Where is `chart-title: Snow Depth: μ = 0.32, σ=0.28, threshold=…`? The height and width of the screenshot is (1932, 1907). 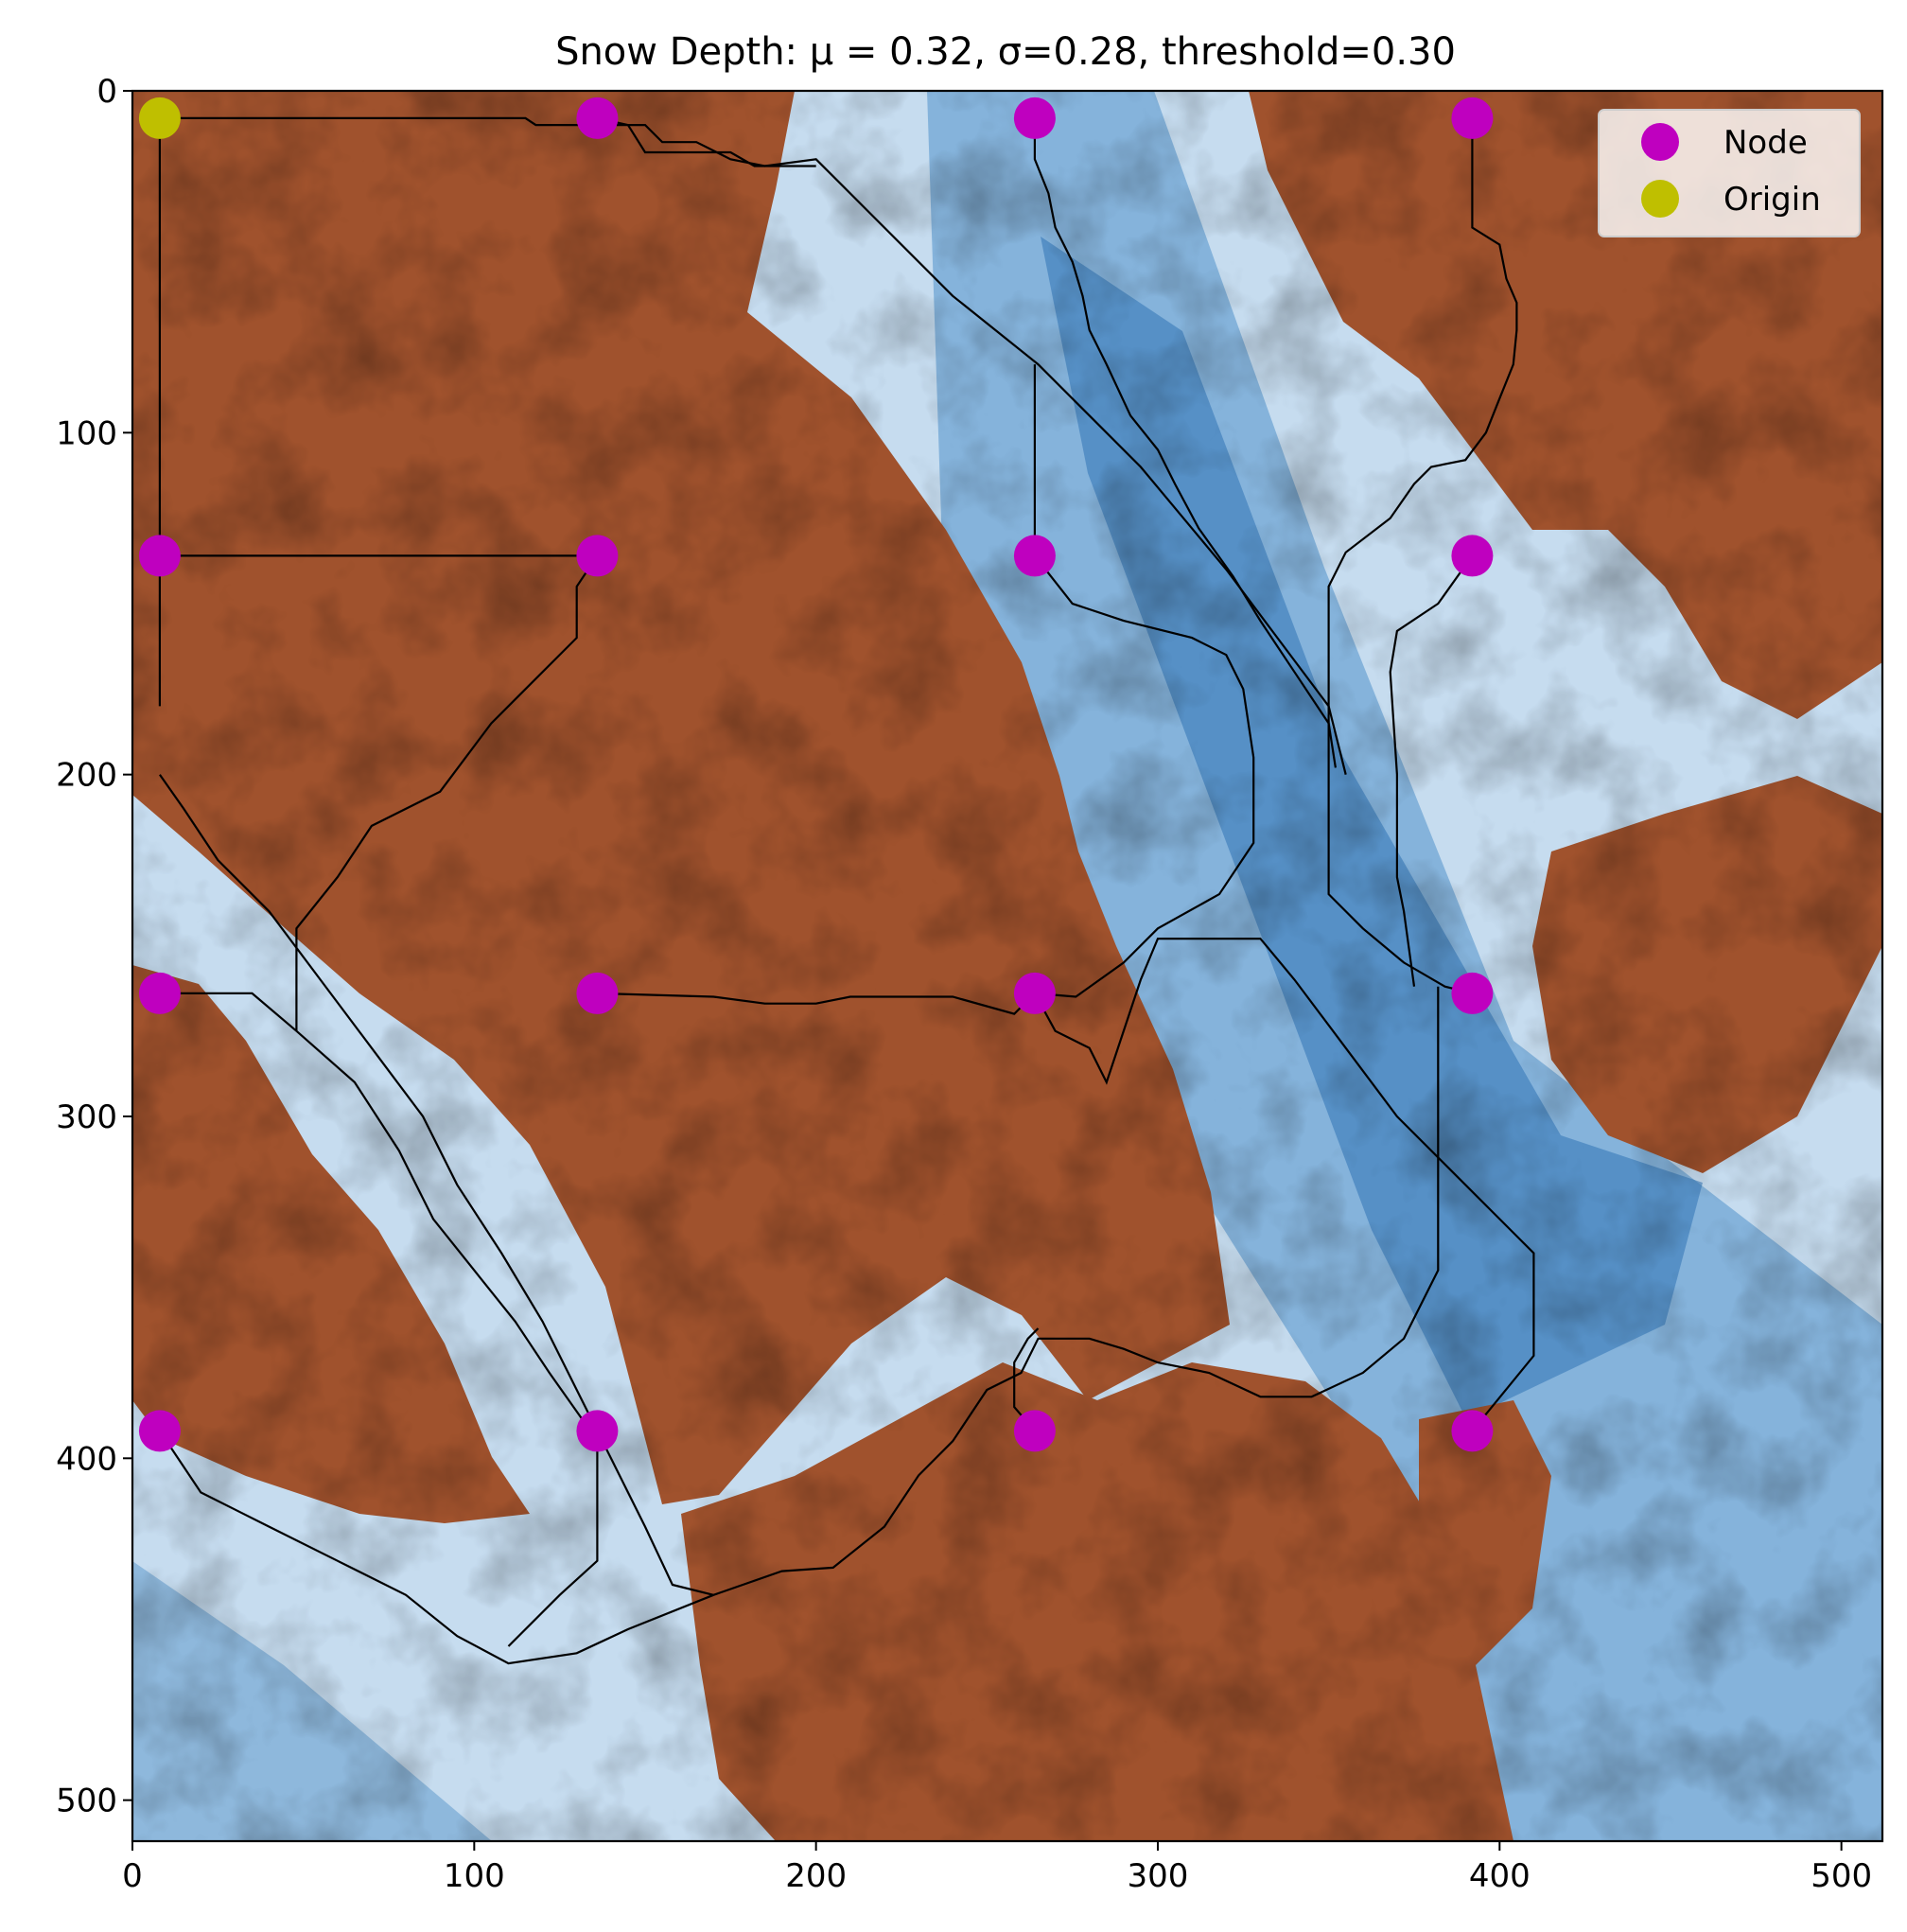 chart-title: Snow Depth: μ = 0.32, σ=0.28, threshold=… is located at coordinates (1005, 52).